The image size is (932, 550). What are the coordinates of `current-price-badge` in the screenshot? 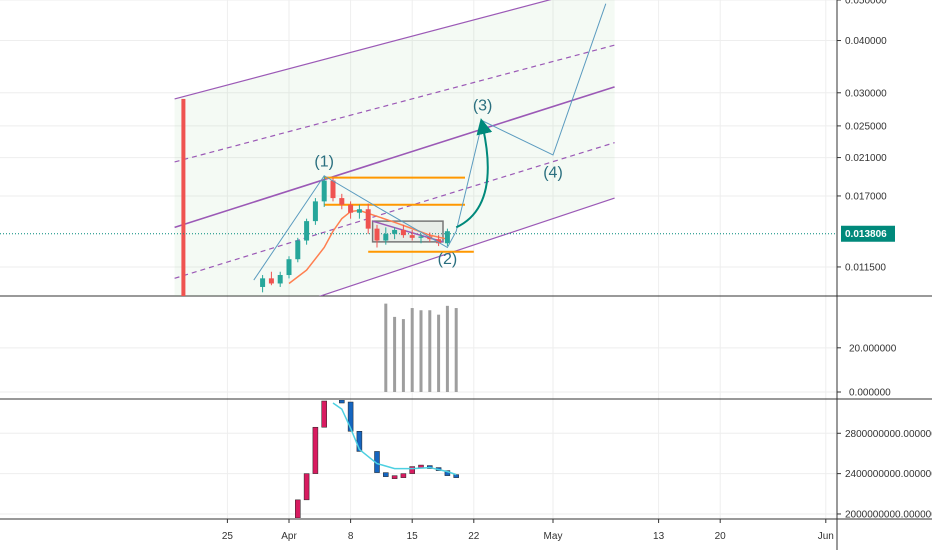 It's located at (868, 233).